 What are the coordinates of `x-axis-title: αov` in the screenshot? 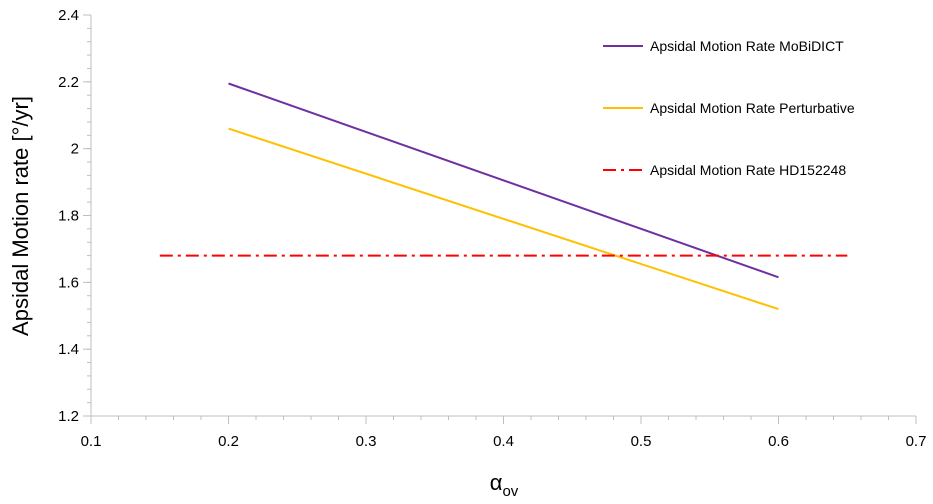 It's located at (504, 485).